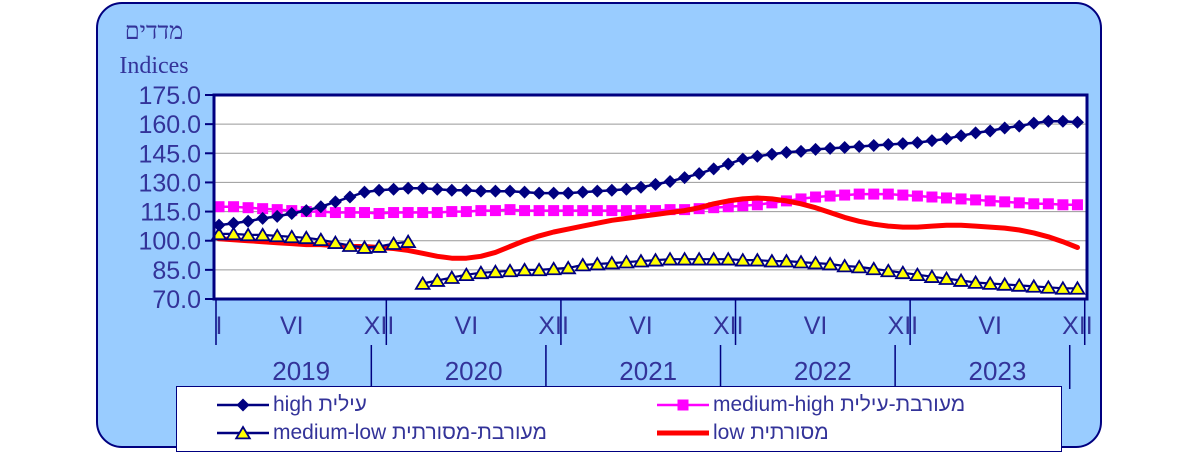  Describe the element at coordinates (170, 213) in the screenshot. I see `y-axis-tick-label: 115.0` at that location.